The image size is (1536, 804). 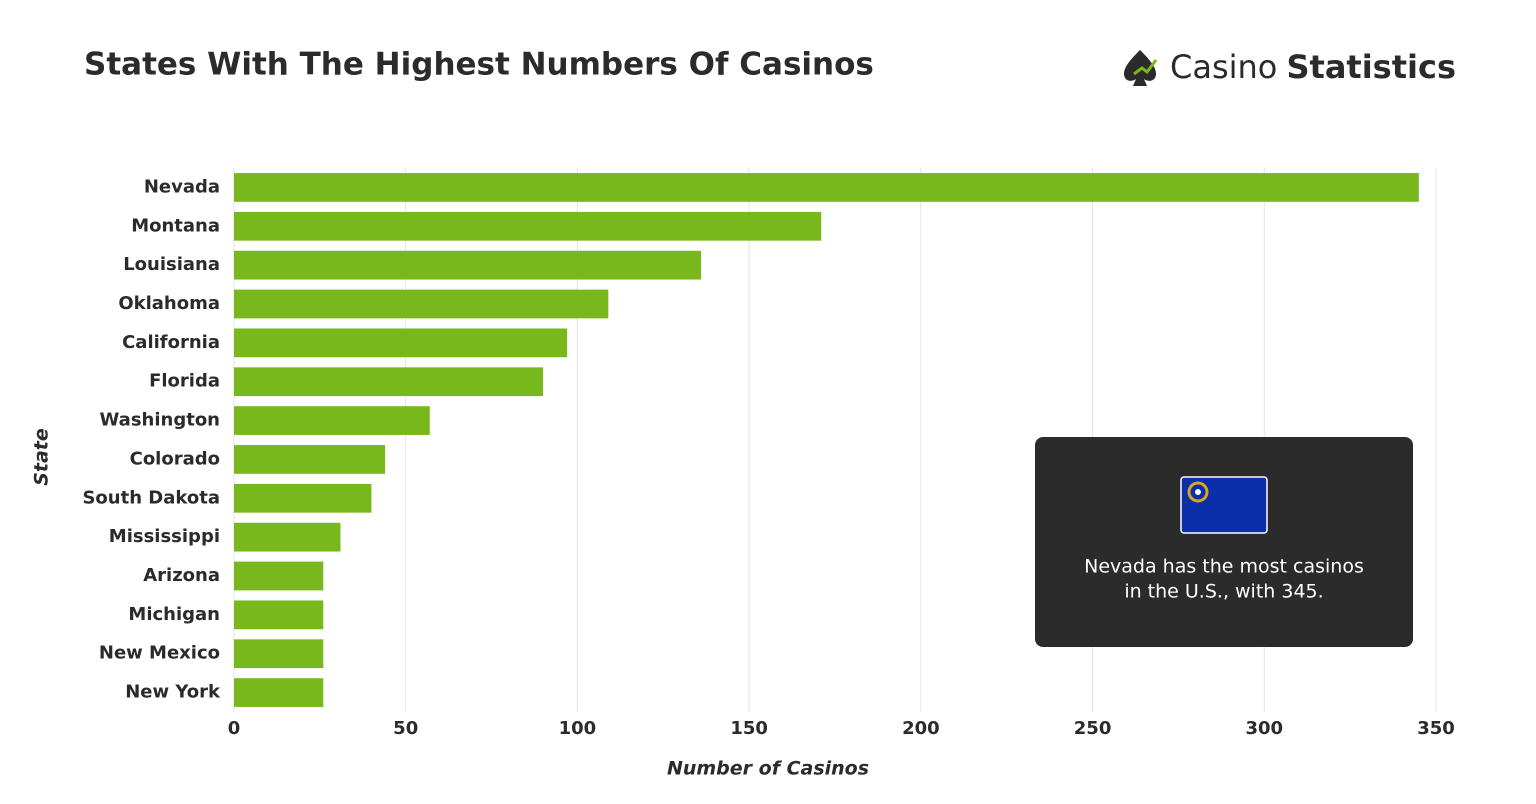 What do you see at coordinates (151, 497) in the screenshot?
I see `y-tick-label: South Dakota` at bounding box center [151, 497].